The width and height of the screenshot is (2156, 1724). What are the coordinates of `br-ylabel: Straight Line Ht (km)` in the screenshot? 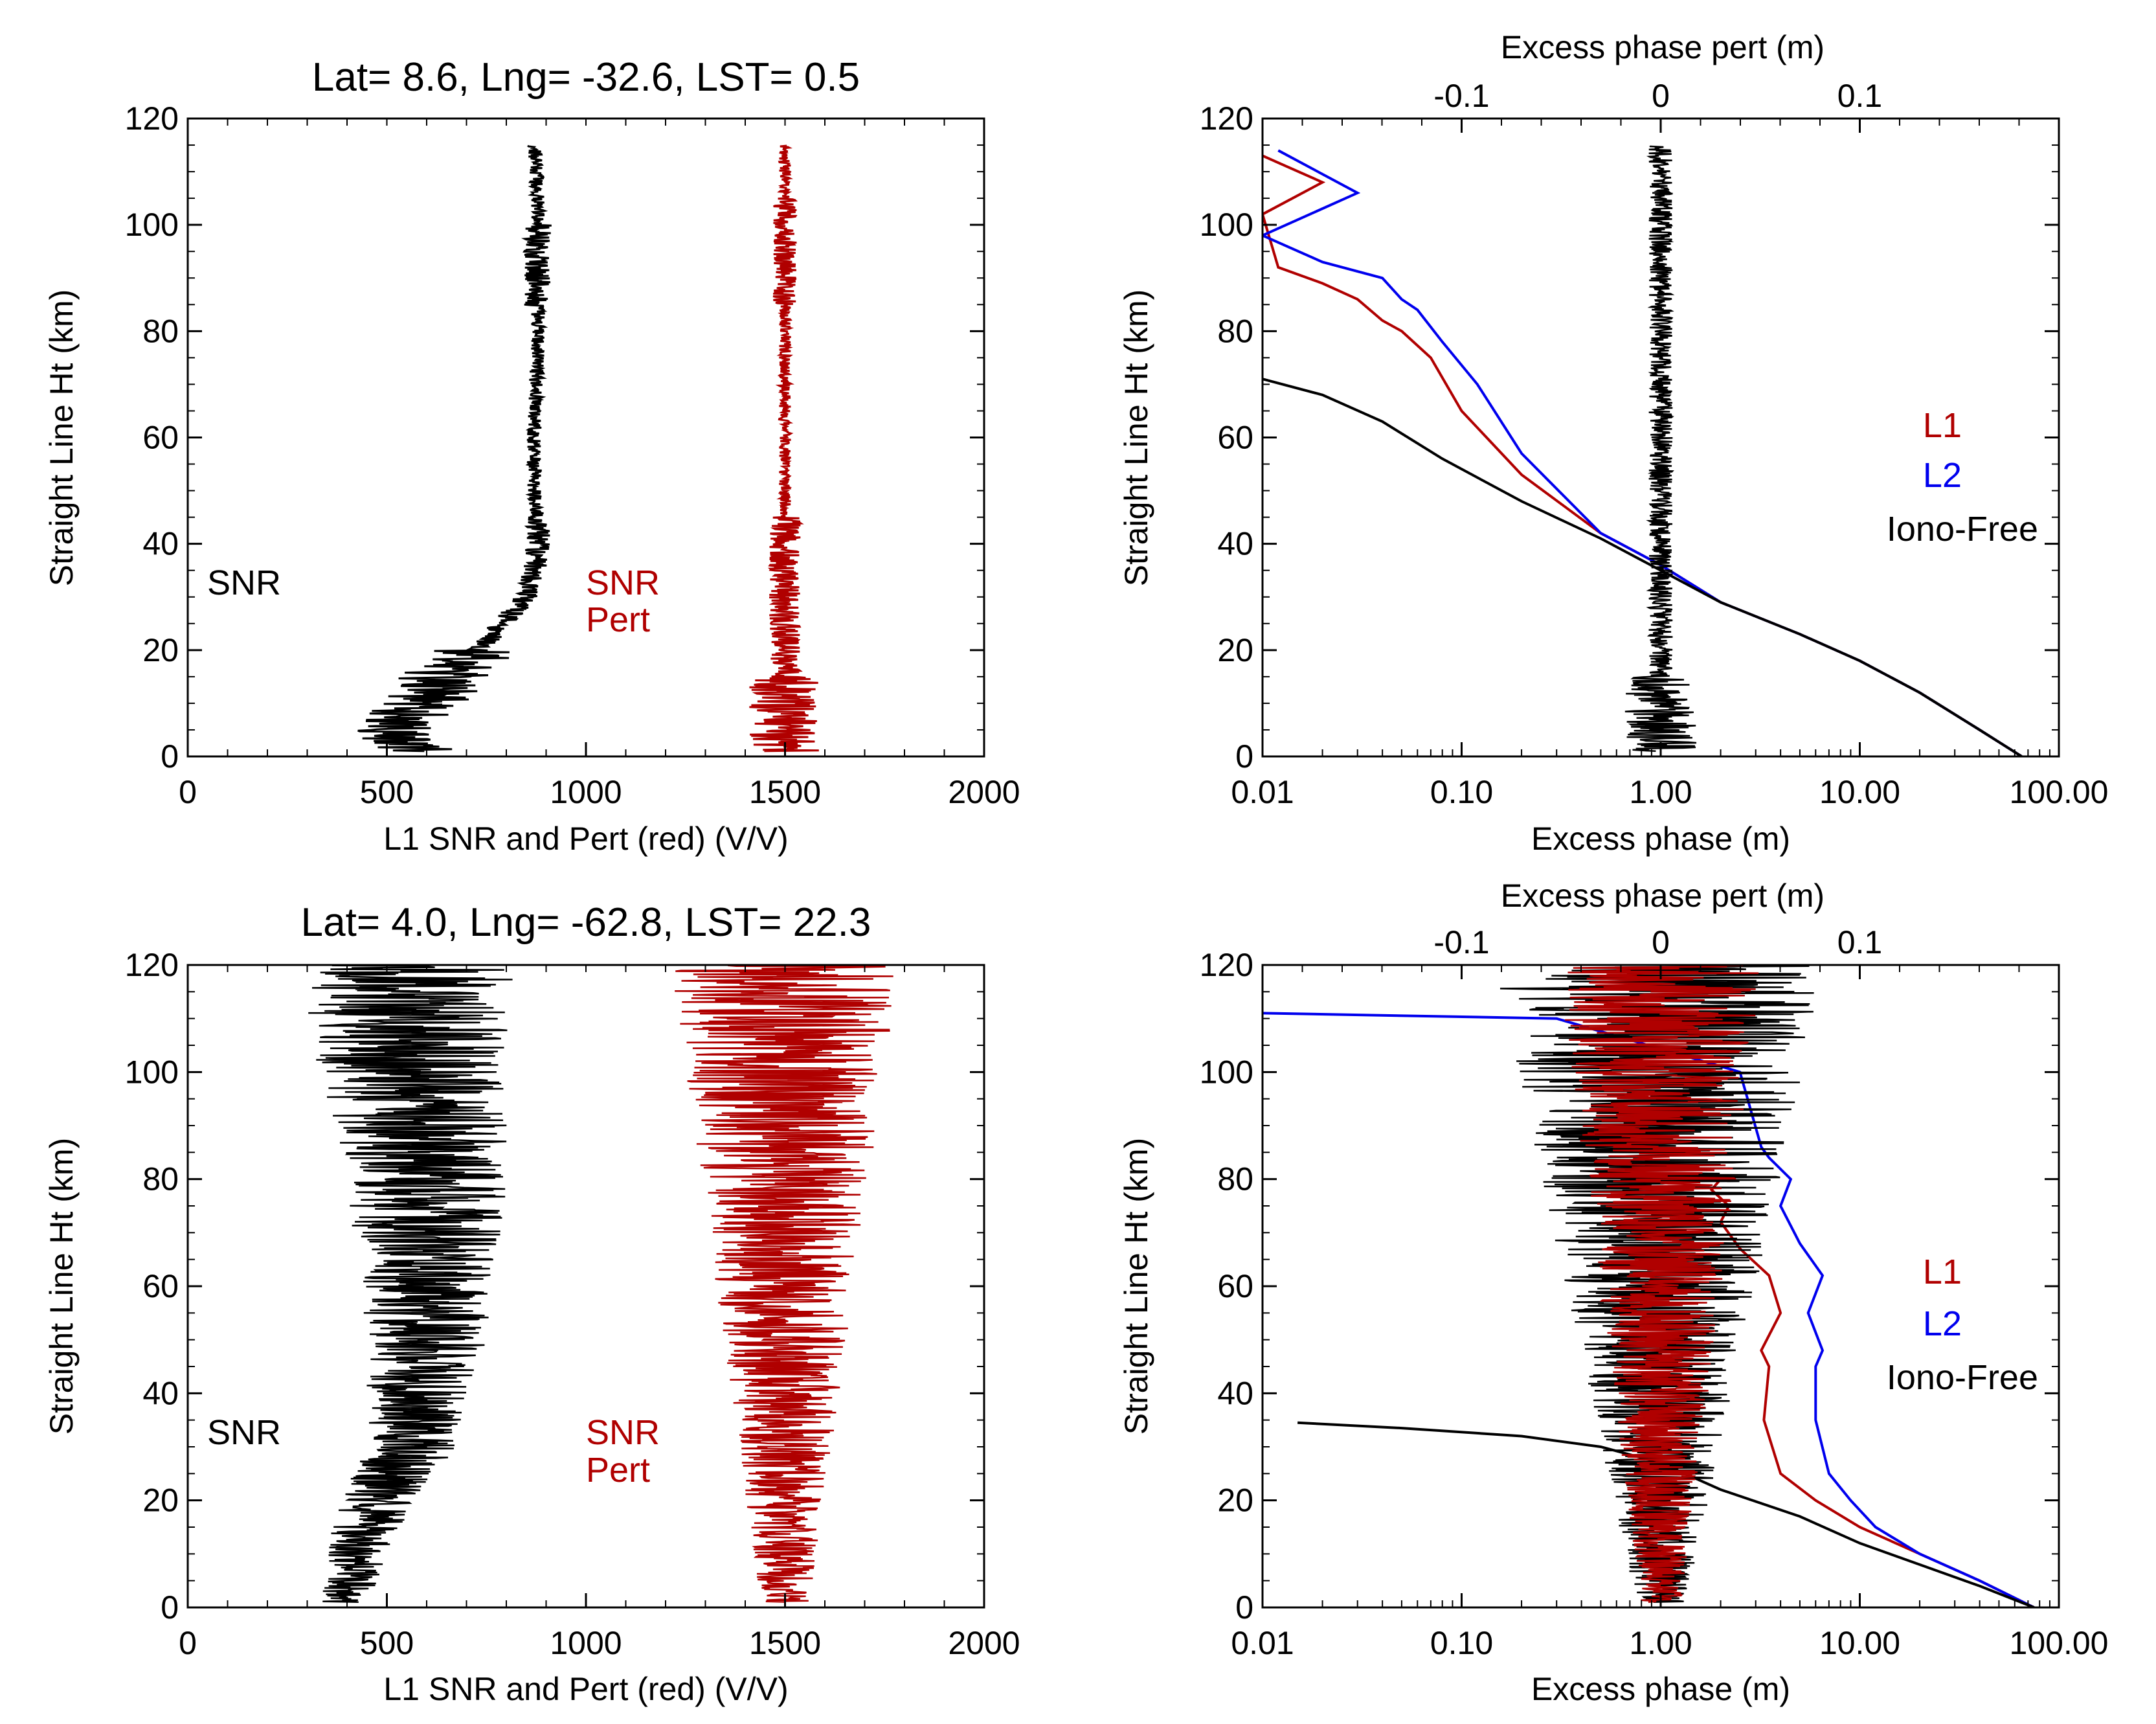 It's located at (1136, 1287).